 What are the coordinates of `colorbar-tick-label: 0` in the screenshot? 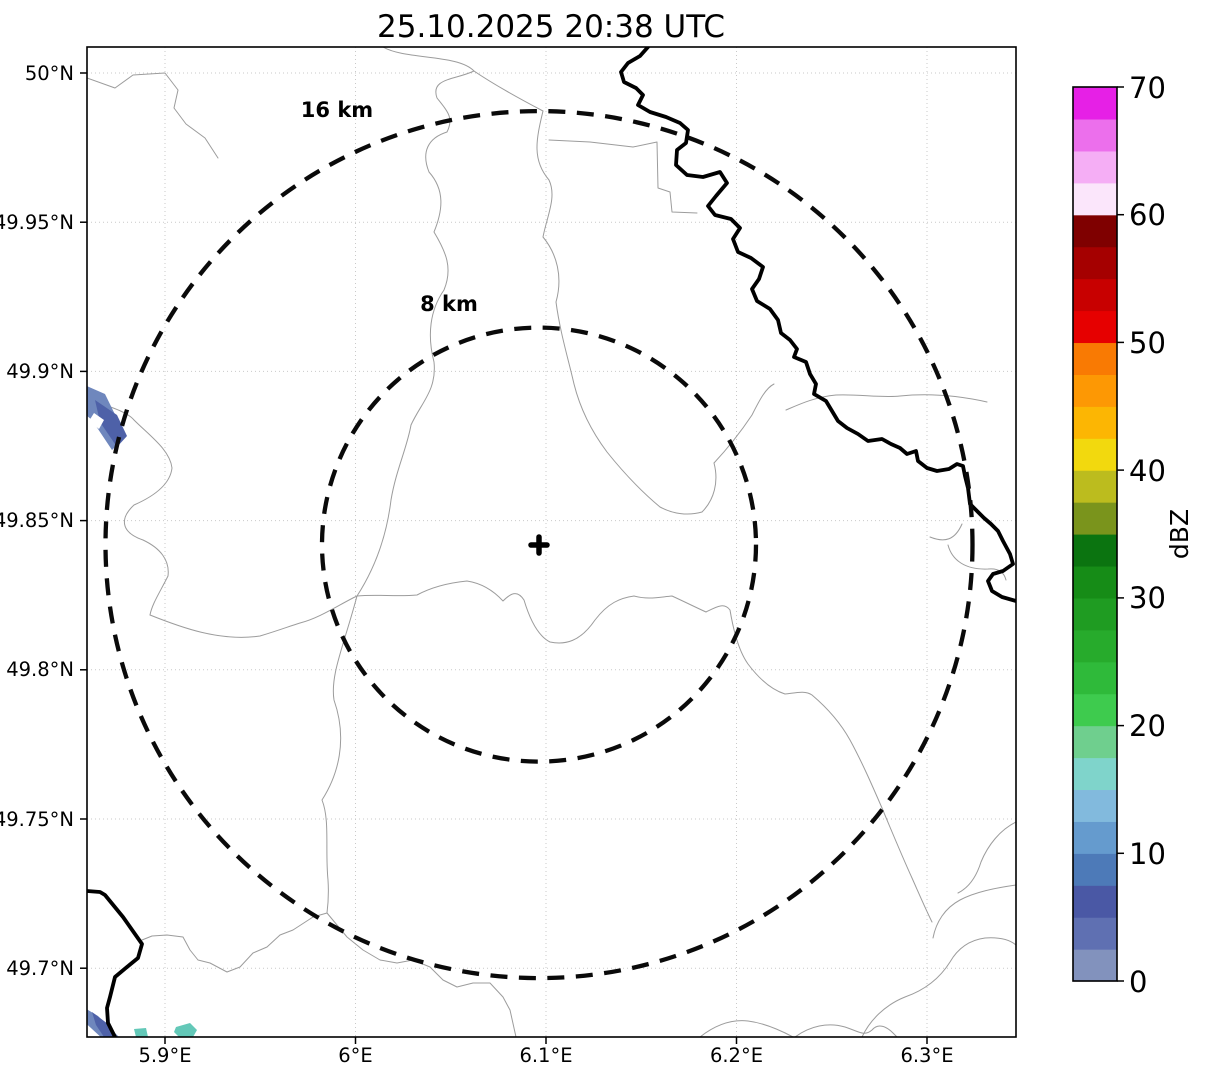 It's located at (1138, 982).